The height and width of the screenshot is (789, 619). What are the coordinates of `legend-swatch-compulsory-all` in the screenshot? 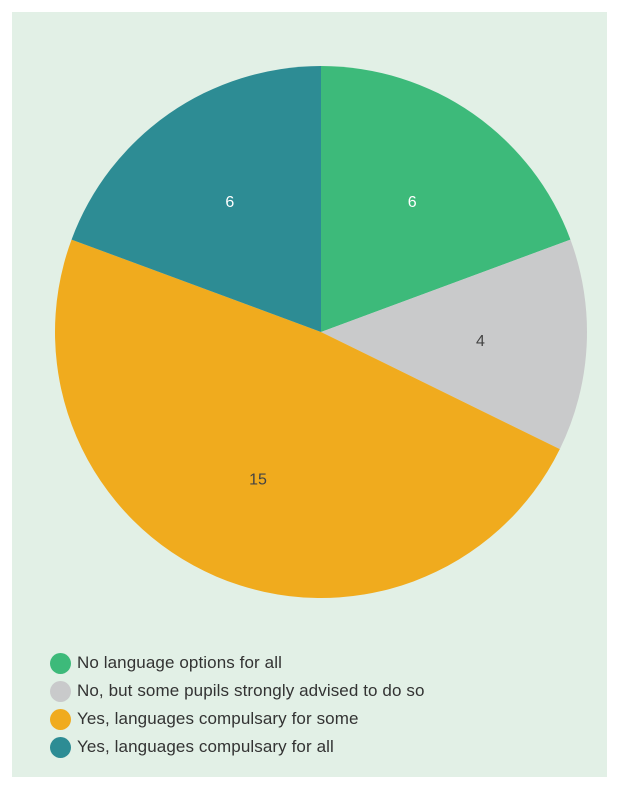 It's located at (60, 747).